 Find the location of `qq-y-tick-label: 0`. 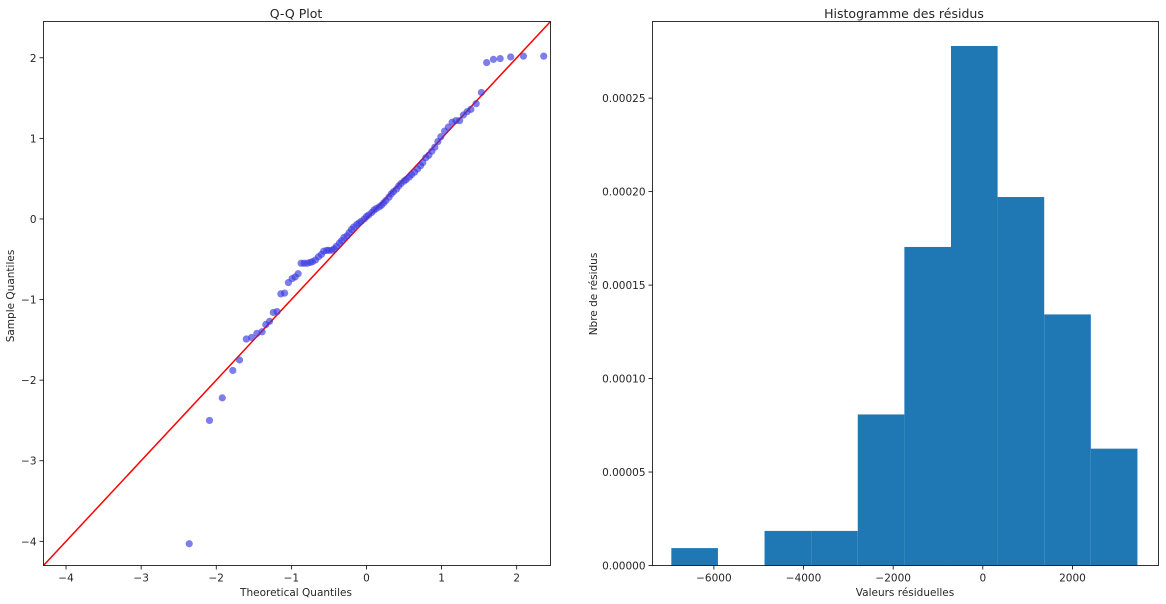

qq-y-tick-label: 0 is located at coordinates (33, 220).